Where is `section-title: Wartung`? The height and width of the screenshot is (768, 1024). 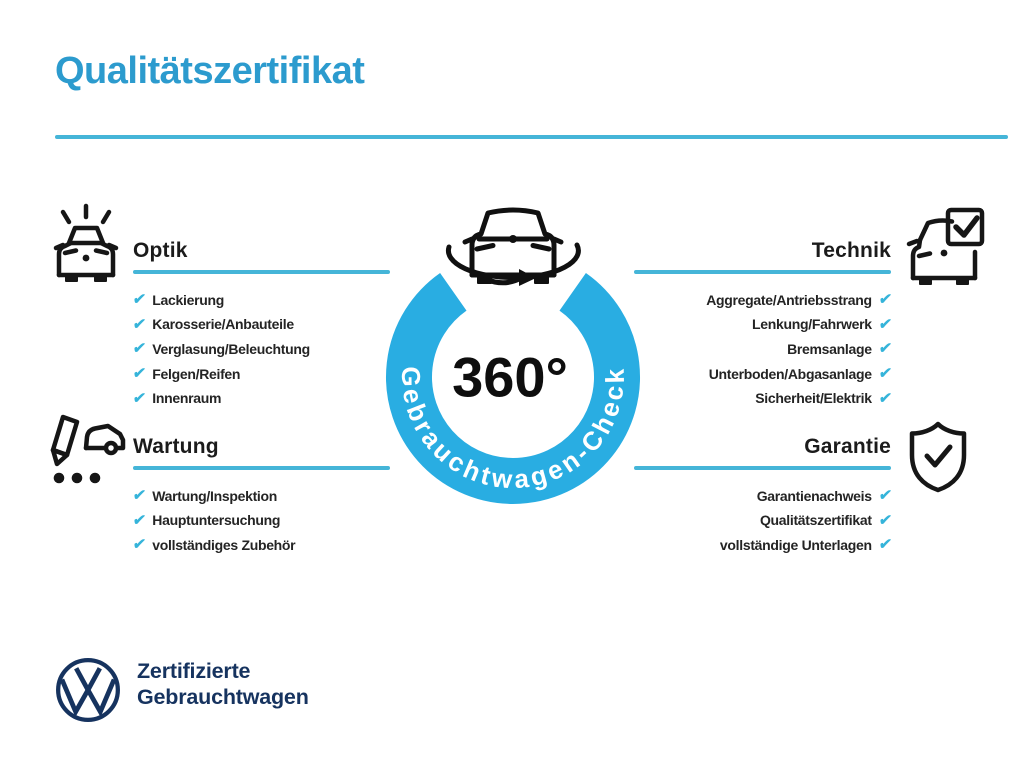
section-title: Wartung is located at coordinates (176, 446).